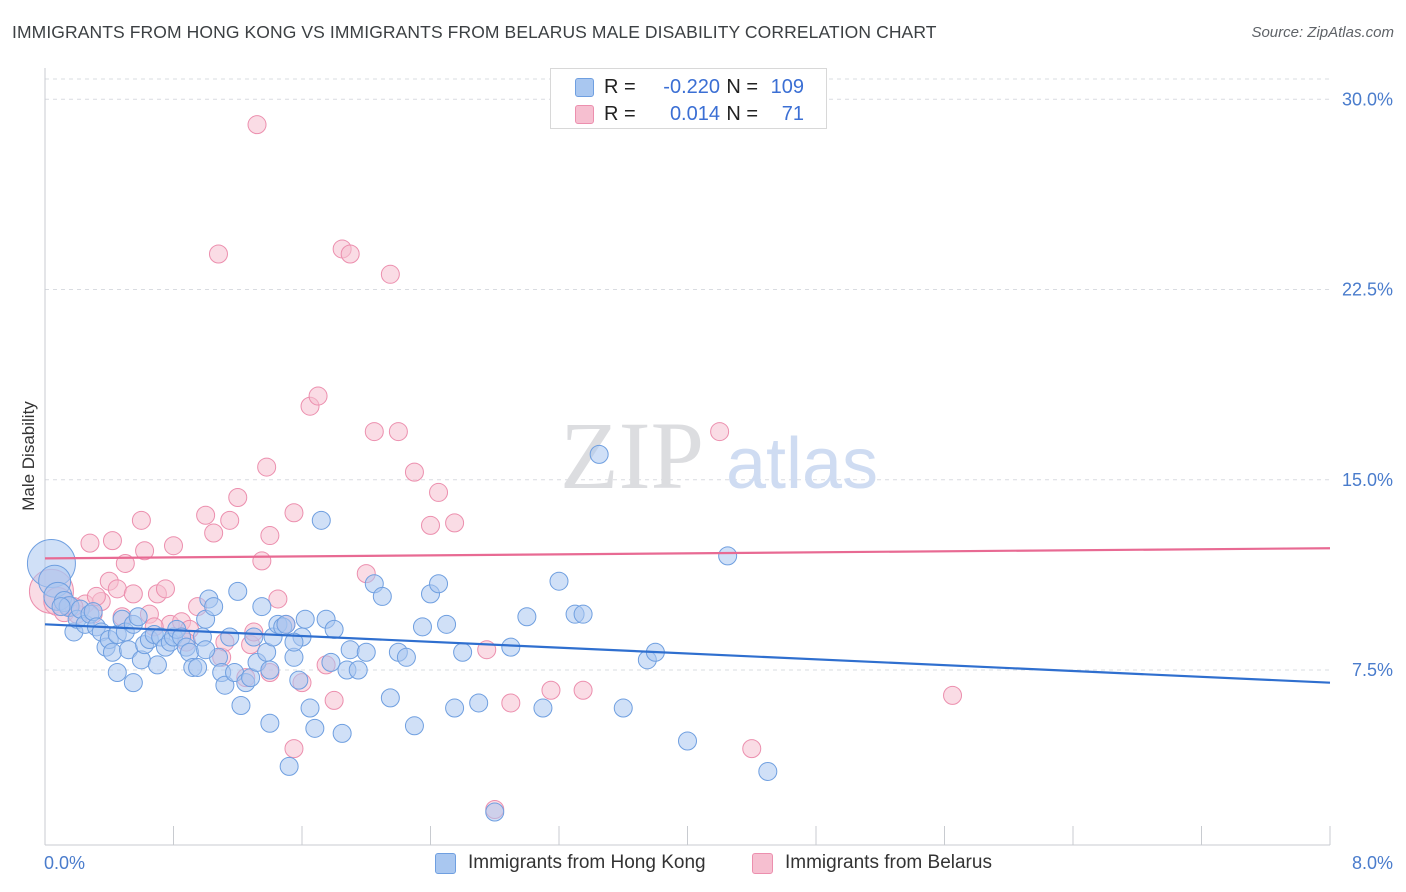 The width and height of the screenshot is (1406, 892). I want to click on x-tick-label-max: 8.0%, so click(1372, 863).